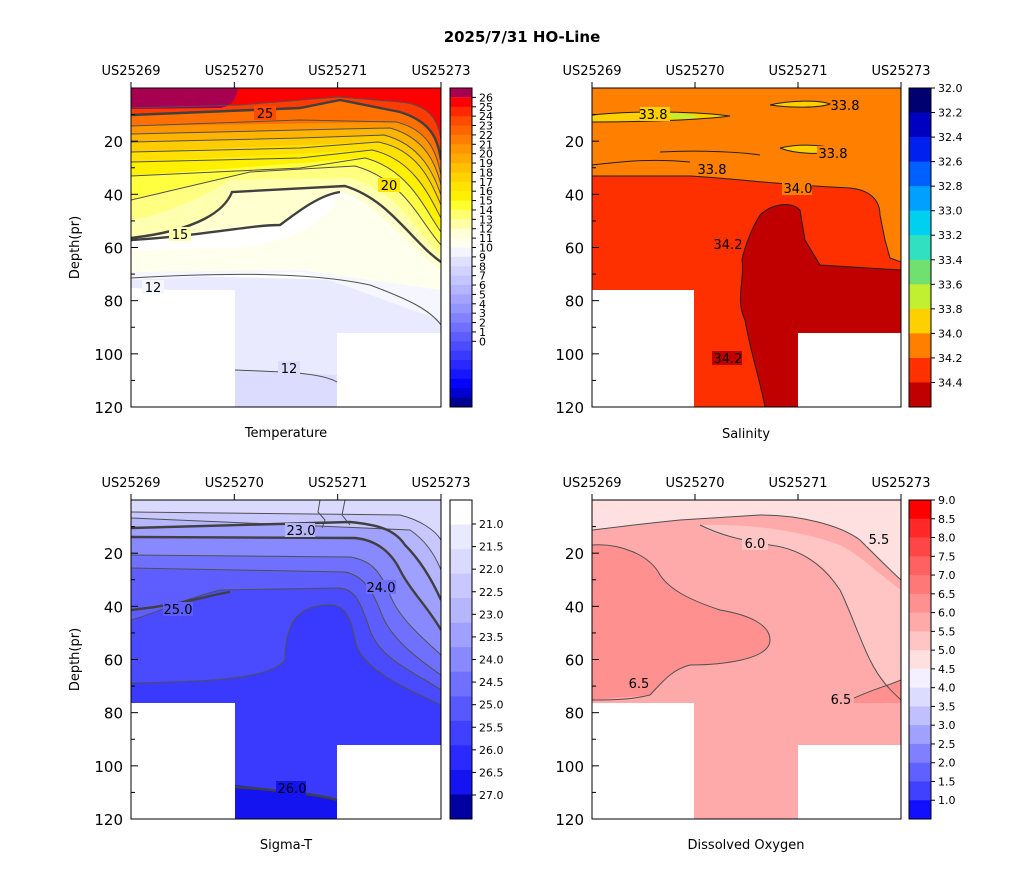 The height and width of the screenshot is (895, 1024). I want to click on colorbar-tick-label: 22.0, so click(491, 569).